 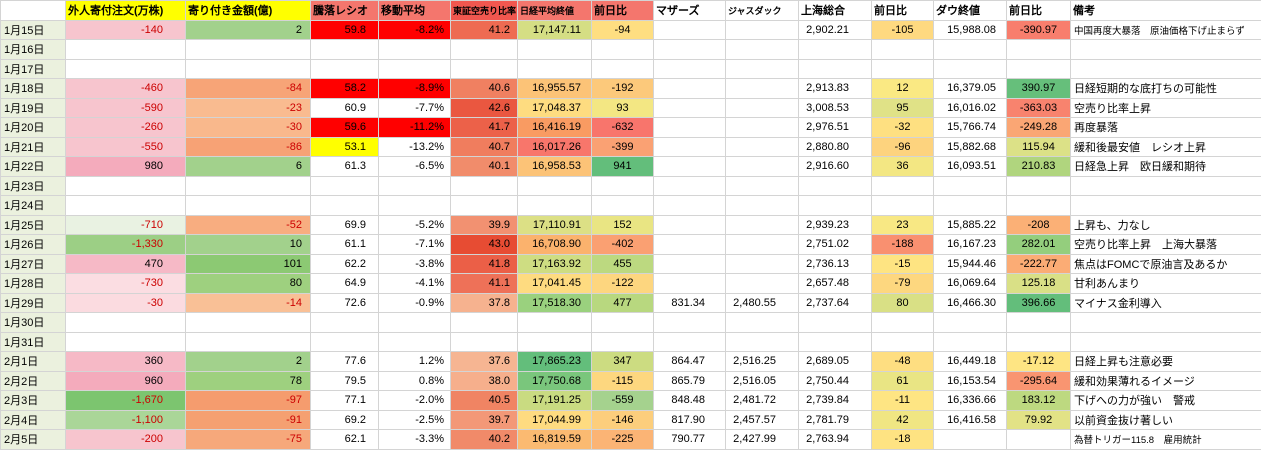 What do you see at coordinates (33, 380) in the screenshot?
I see `cell-date: 2月2日` at bounding box center [33, 380].